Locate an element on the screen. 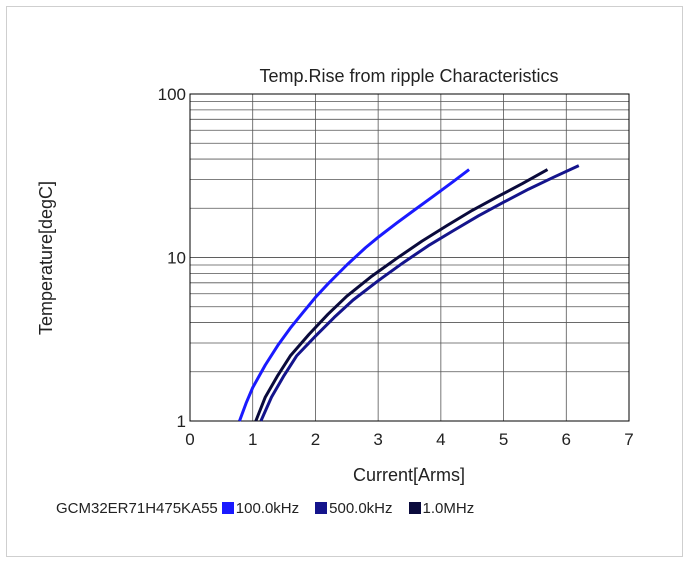  x-tick-label: 4 is located at coordinates (440, 439).